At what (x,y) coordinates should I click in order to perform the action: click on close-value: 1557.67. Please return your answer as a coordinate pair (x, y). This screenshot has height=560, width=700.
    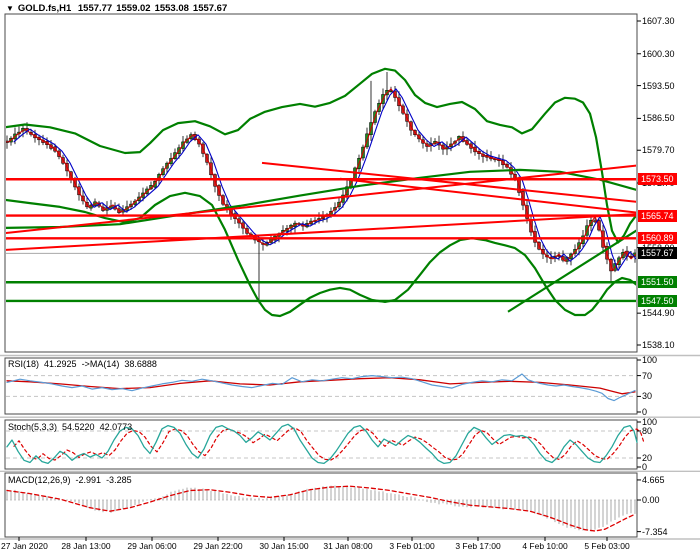
    Looking at the image, I should click on (210, 8).